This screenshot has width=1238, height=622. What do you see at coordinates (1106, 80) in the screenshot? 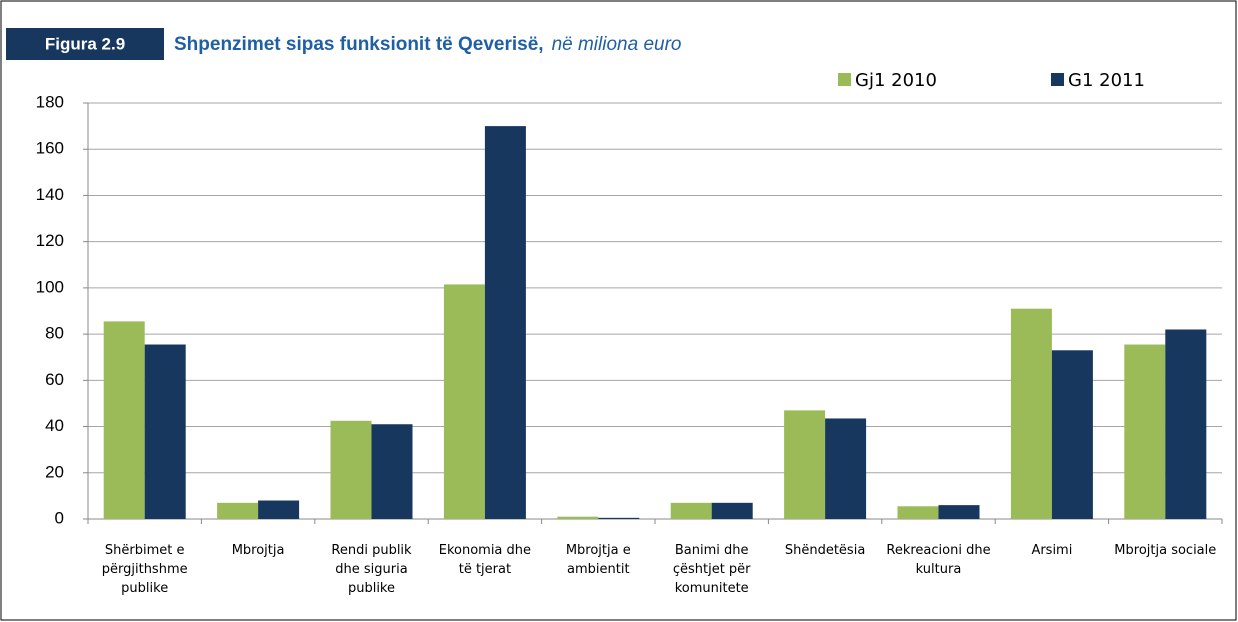
I see `legend-label: G1 2011` at bounding box center [1106, 80].